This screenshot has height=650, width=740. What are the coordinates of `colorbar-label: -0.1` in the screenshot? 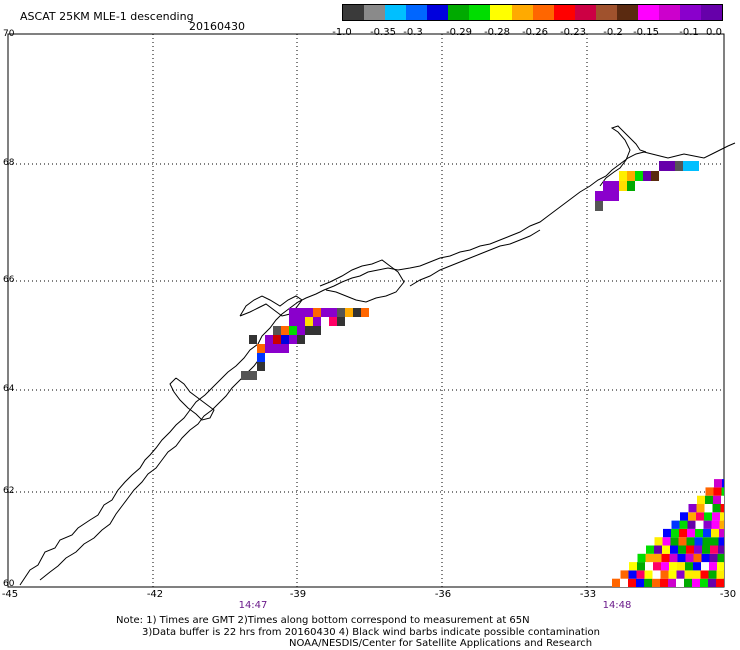 It's located at (689, 32).